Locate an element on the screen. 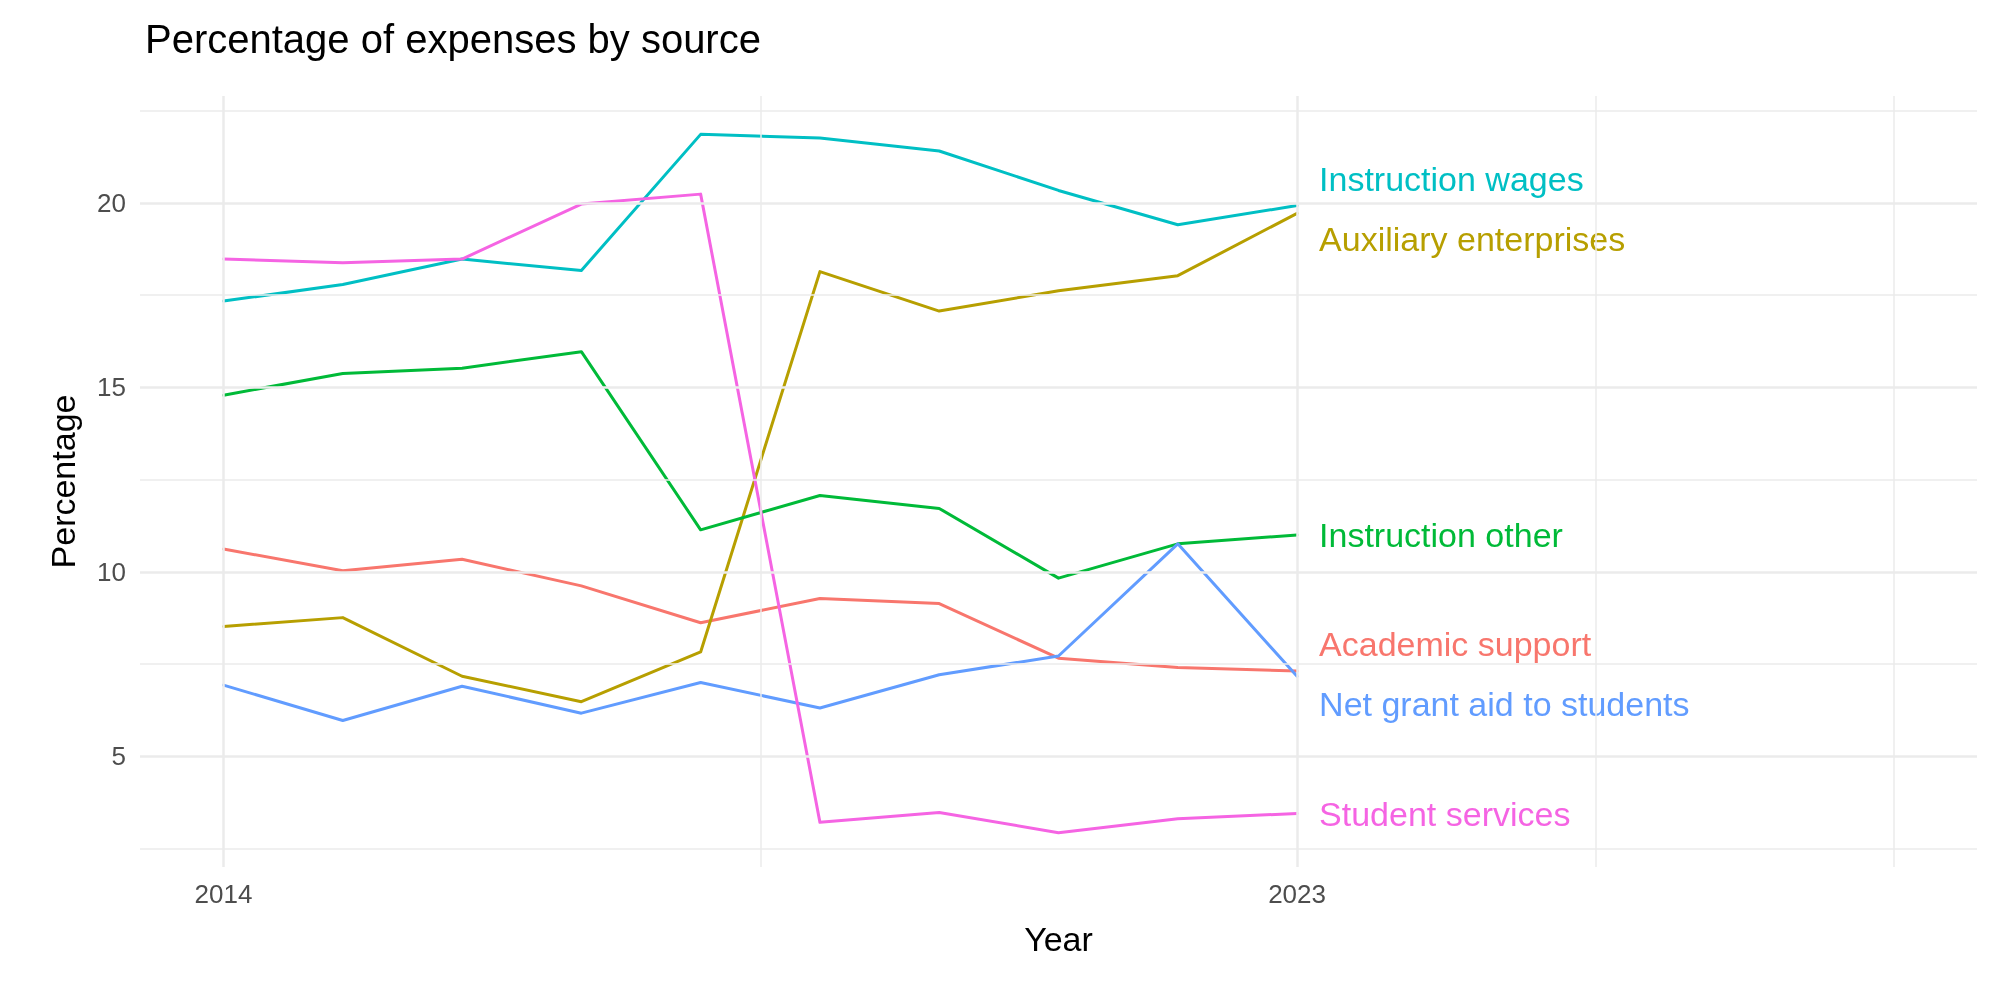 The width and height of the screenshot is (2000, 1000). series-label: Instruction other is located at coordinates (1441, 534).